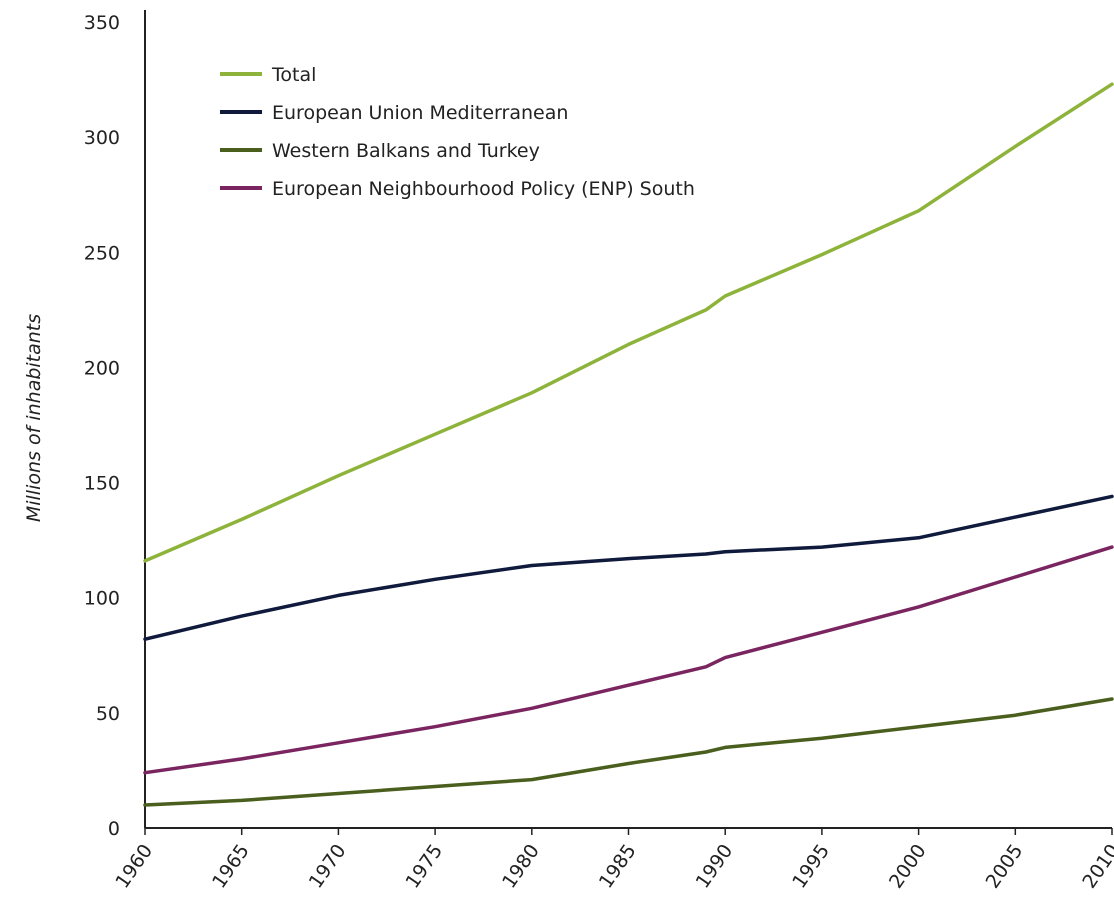 This screenshot has height=906, width=1114. What do you see at coordinates (1005, 866) in the screenshot?
I see `x-tick-label: 2005` at bounding box center [1005, 866].